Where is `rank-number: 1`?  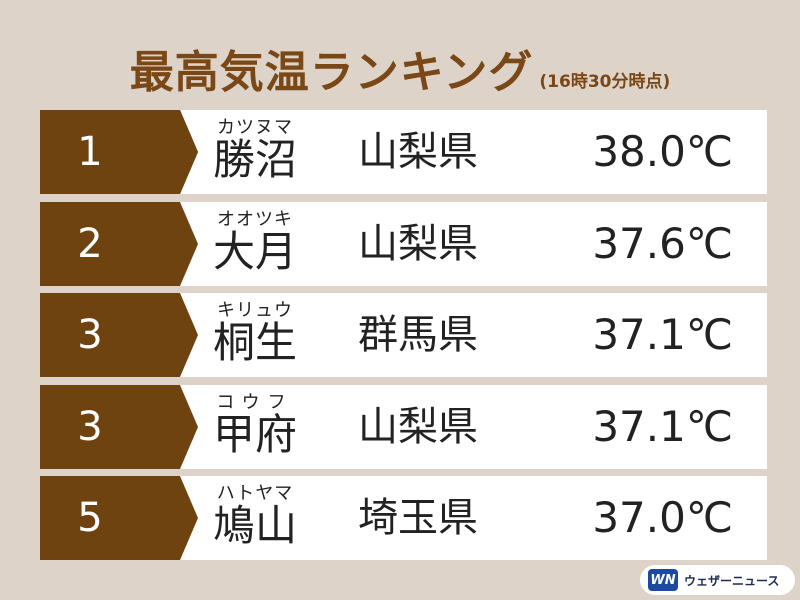
rank-number: 1 is located at coordinates (90, 152).